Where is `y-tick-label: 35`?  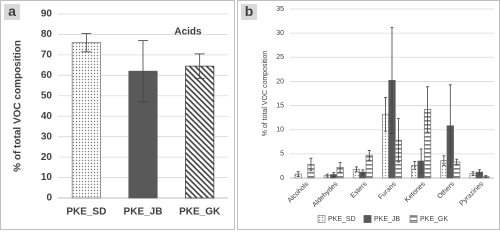 y-tick-label: 35 is located at coordinates (280, 9).